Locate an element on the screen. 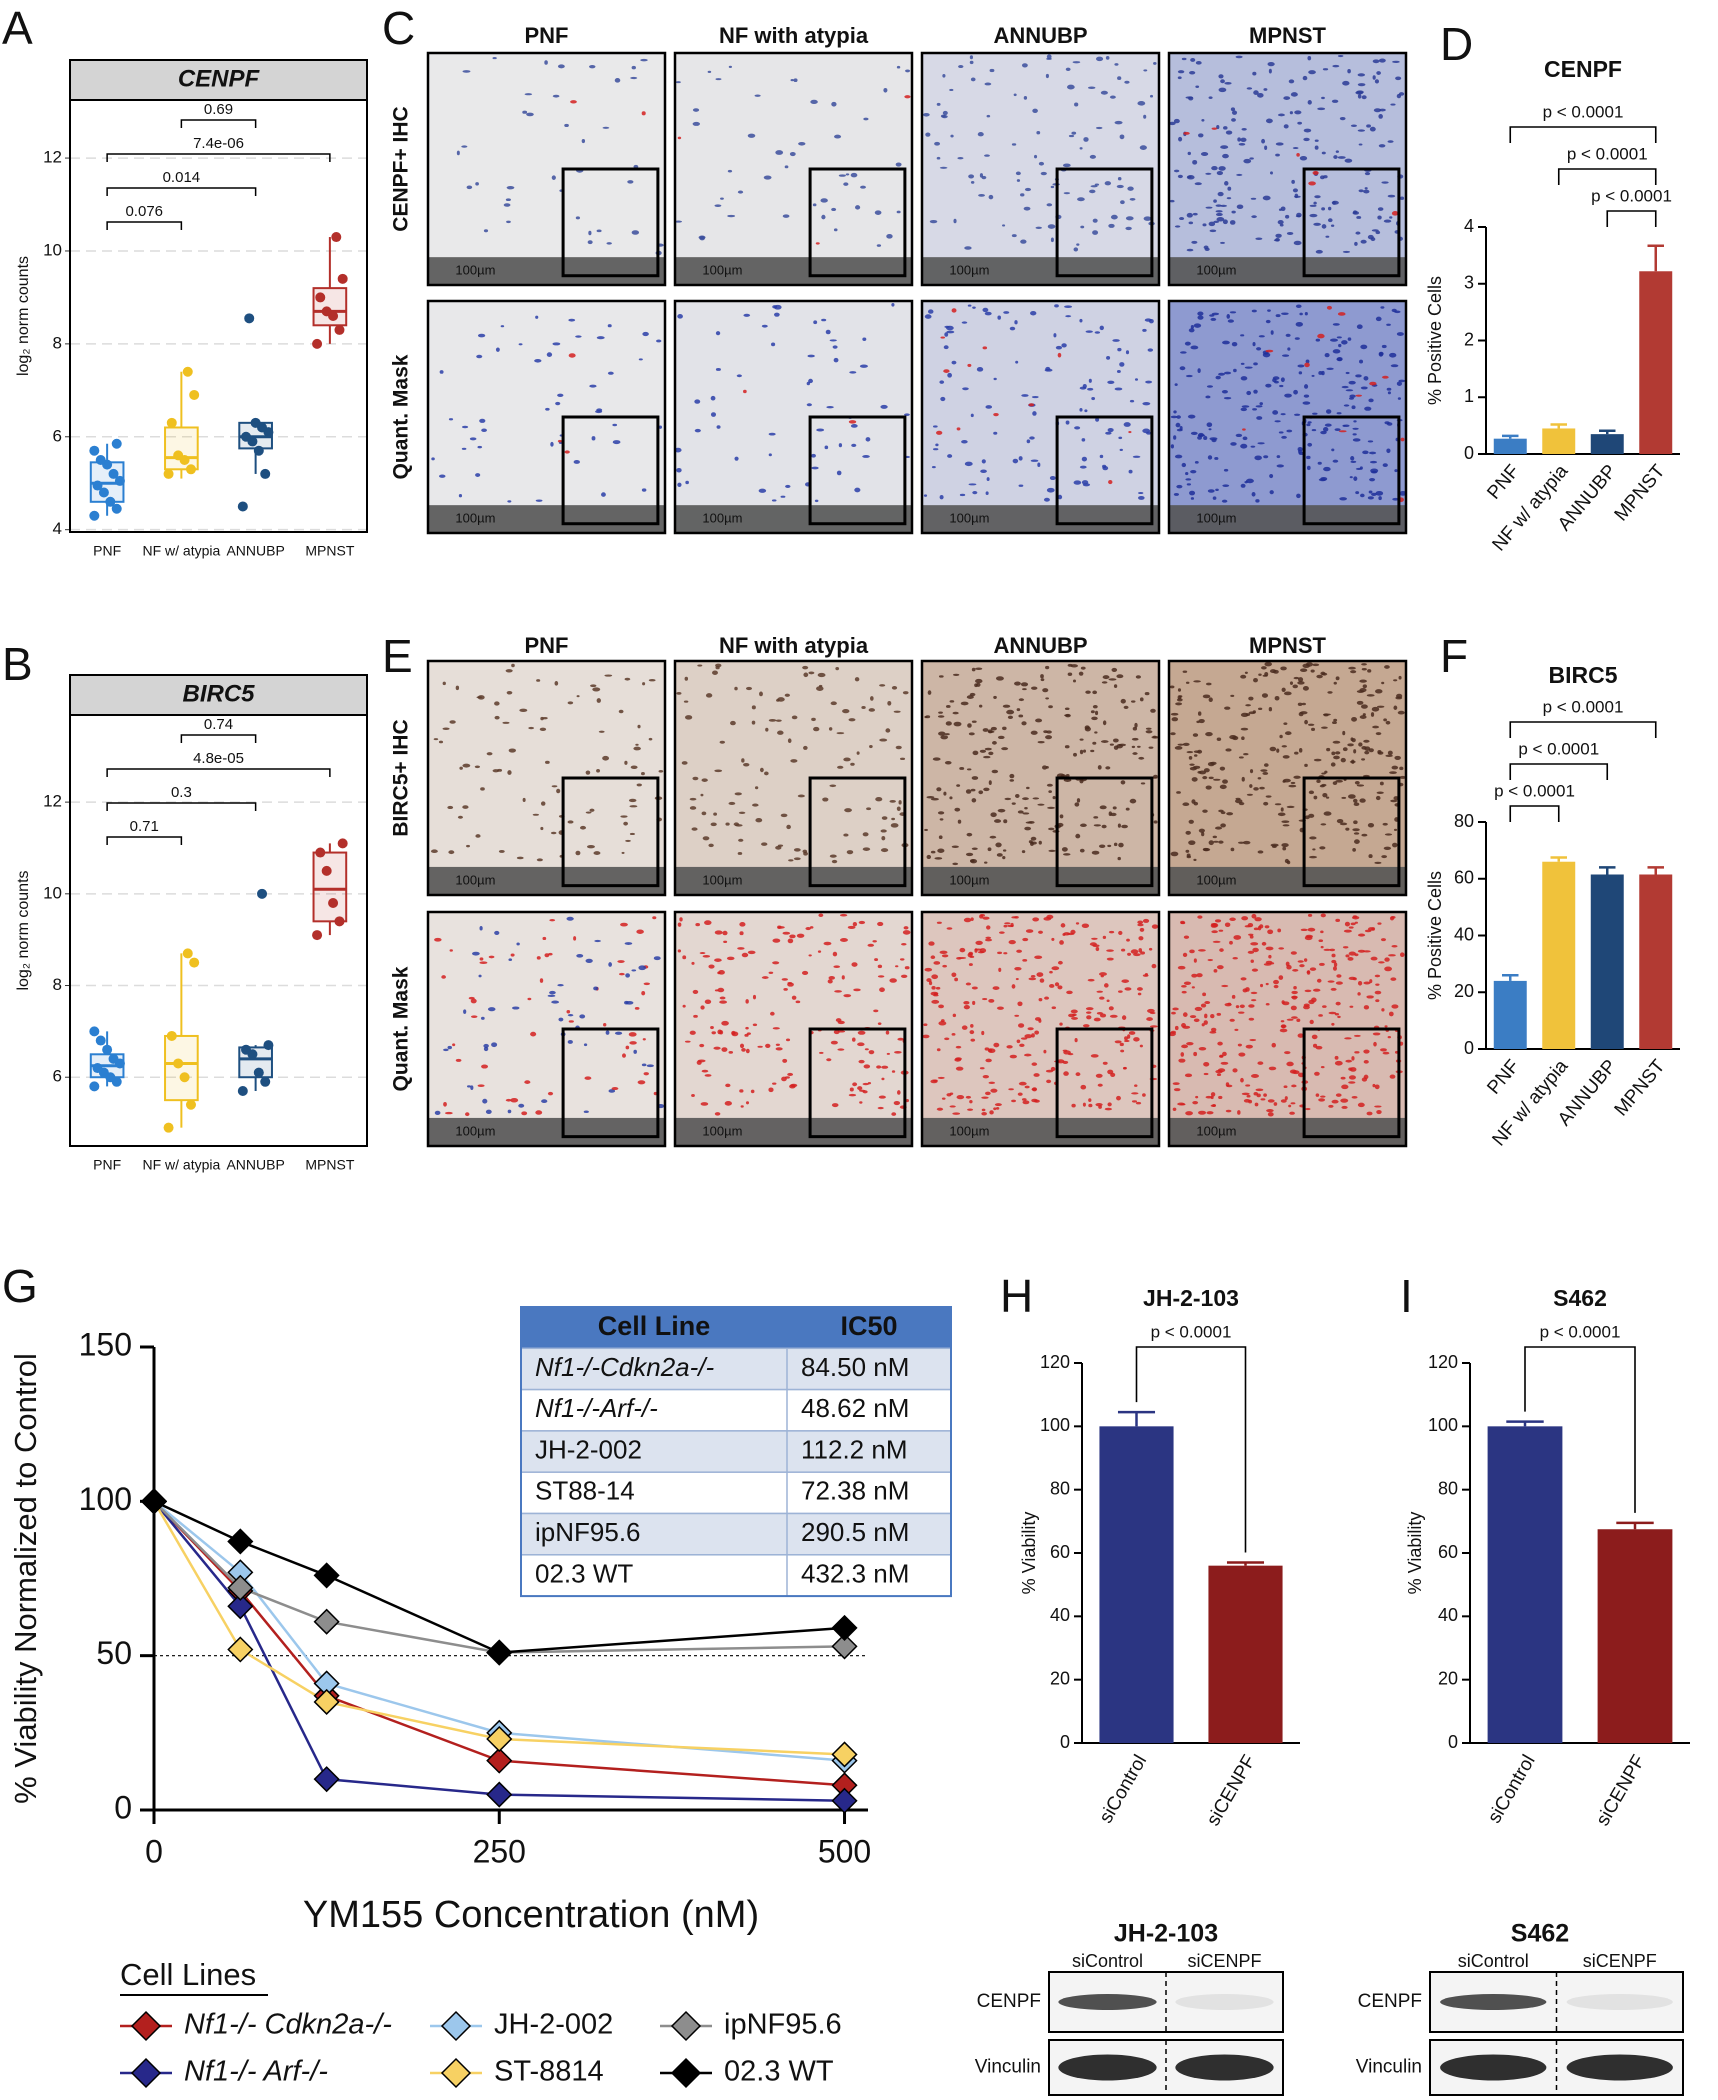 The width and height of the screenshot is (1718, 2100). y-tick-label: 80 is located at coordinates (1448, 1488).